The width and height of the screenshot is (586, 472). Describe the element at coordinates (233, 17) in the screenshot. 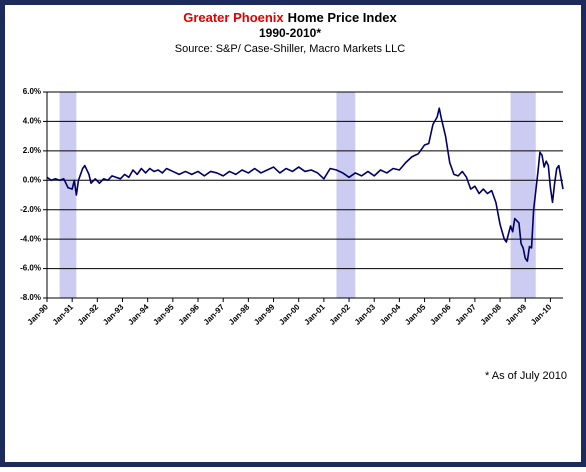

I see `title-highlight: Greater Phoenix` at that location.